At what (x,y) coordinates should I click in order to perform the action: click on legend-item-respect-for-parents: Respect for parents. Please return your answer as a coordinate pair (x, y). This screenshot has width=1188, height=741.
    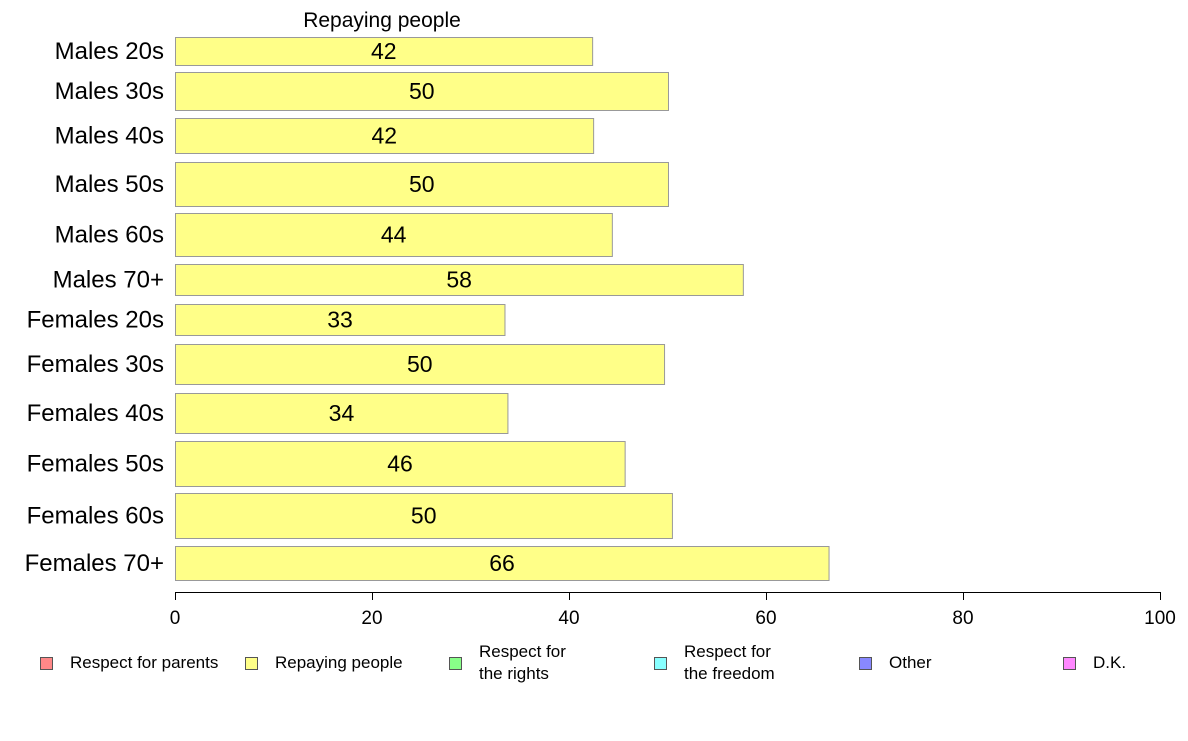
    Looking at the image, I should click on (129, 663).